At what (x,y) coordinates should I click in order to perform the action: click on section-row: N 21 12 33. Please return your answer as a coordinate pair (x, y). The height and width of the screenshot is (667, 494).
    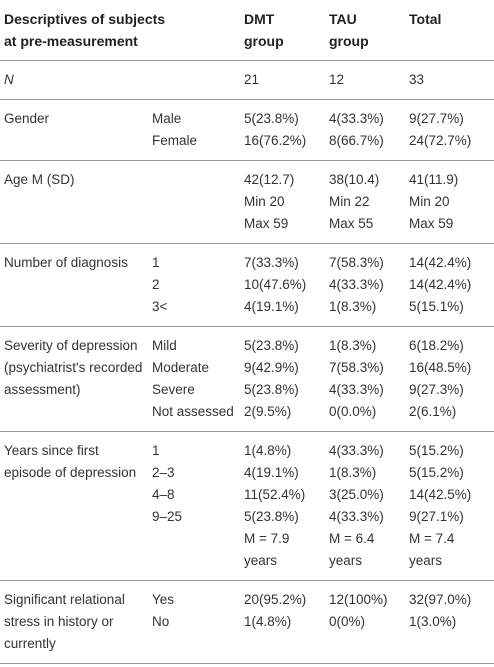
    Looking at the image, I should click on (247, 80).